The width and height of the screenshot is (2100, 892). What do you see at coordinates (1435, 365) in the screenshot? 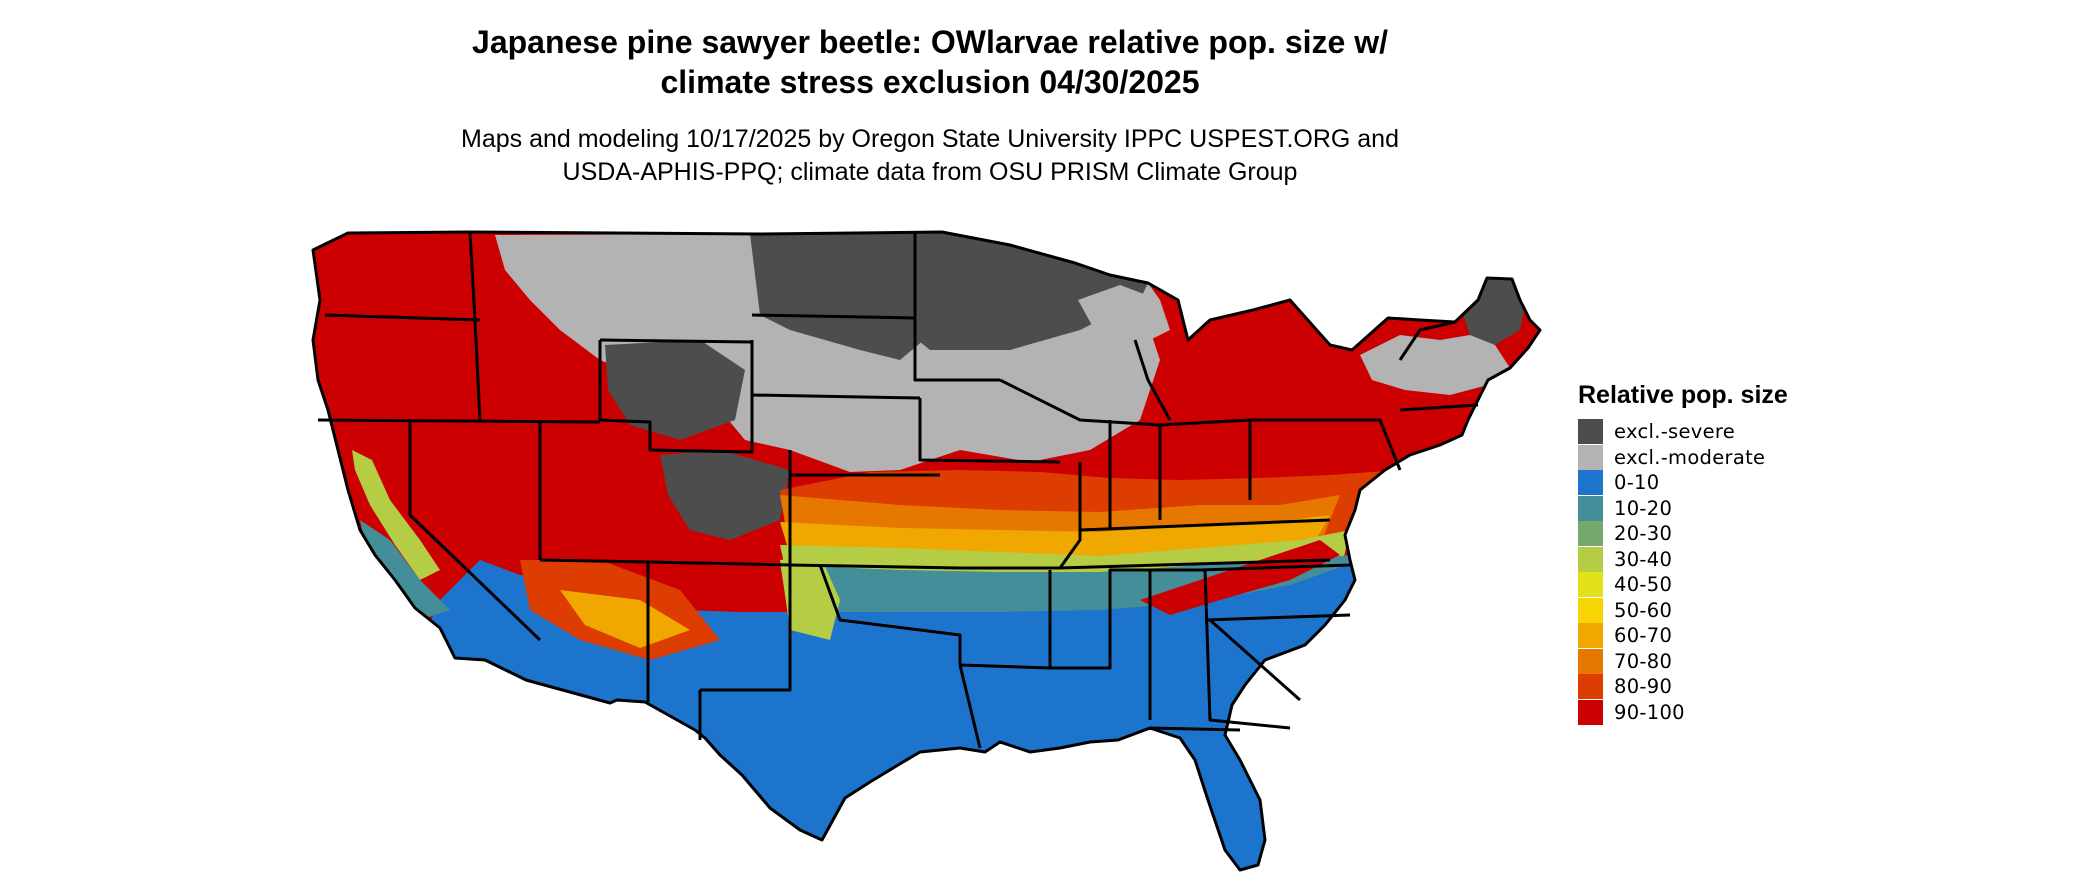
I see `zone-excl-moderate-new-england` at bounding box center [1435, 365].